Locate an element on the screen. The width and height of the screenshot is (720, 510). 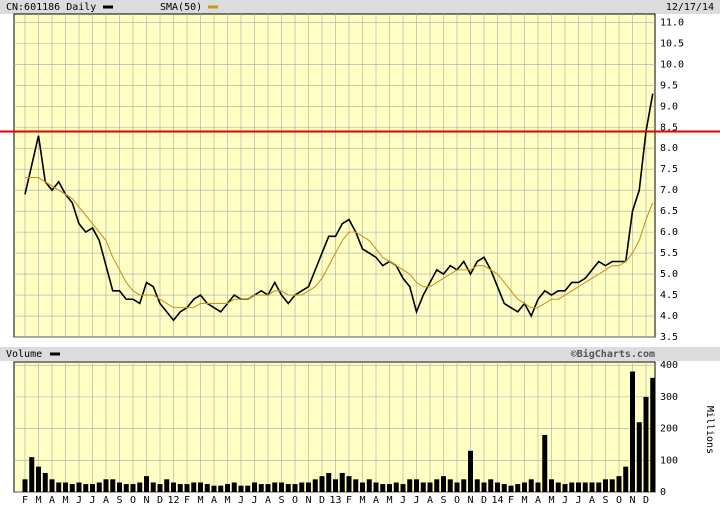
y-tick-label: 4.0 is located at coordinates (669, 316).